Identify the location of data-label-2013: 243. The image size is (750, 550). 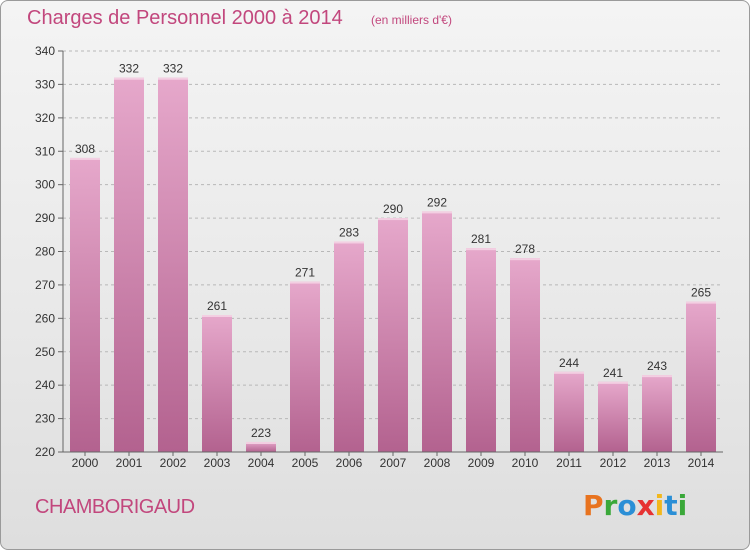
(657, 366).